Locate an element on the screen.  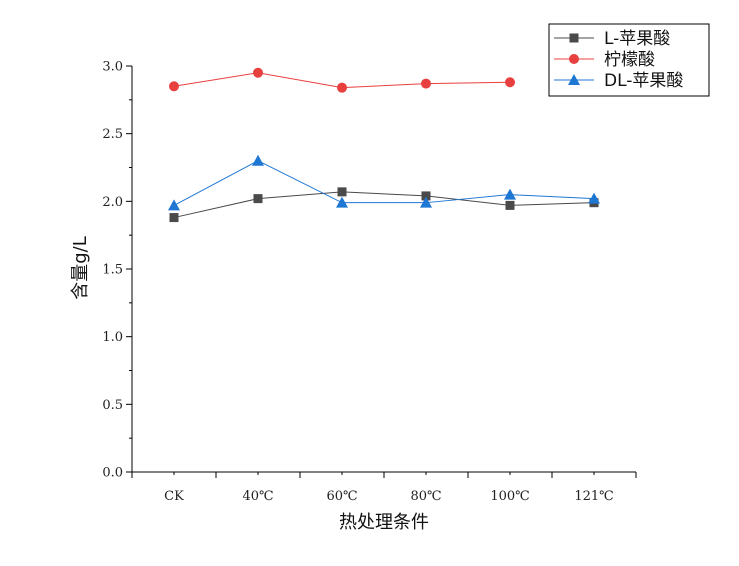
x-tick-label: 60℃ is located at coordinates (341, 496).